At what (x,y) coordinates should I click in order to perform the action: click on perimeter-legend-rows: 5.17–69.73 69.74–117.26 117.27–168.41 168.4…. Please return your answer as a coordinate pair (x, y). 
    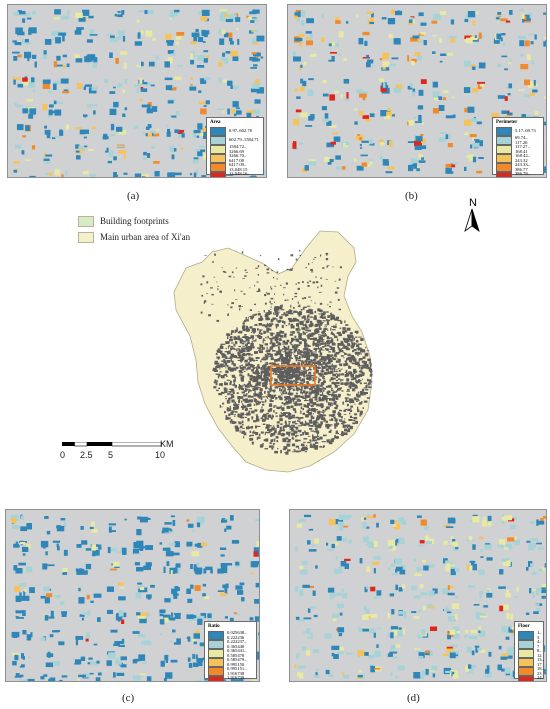
    Looking at the image, I should click on (518, 152).